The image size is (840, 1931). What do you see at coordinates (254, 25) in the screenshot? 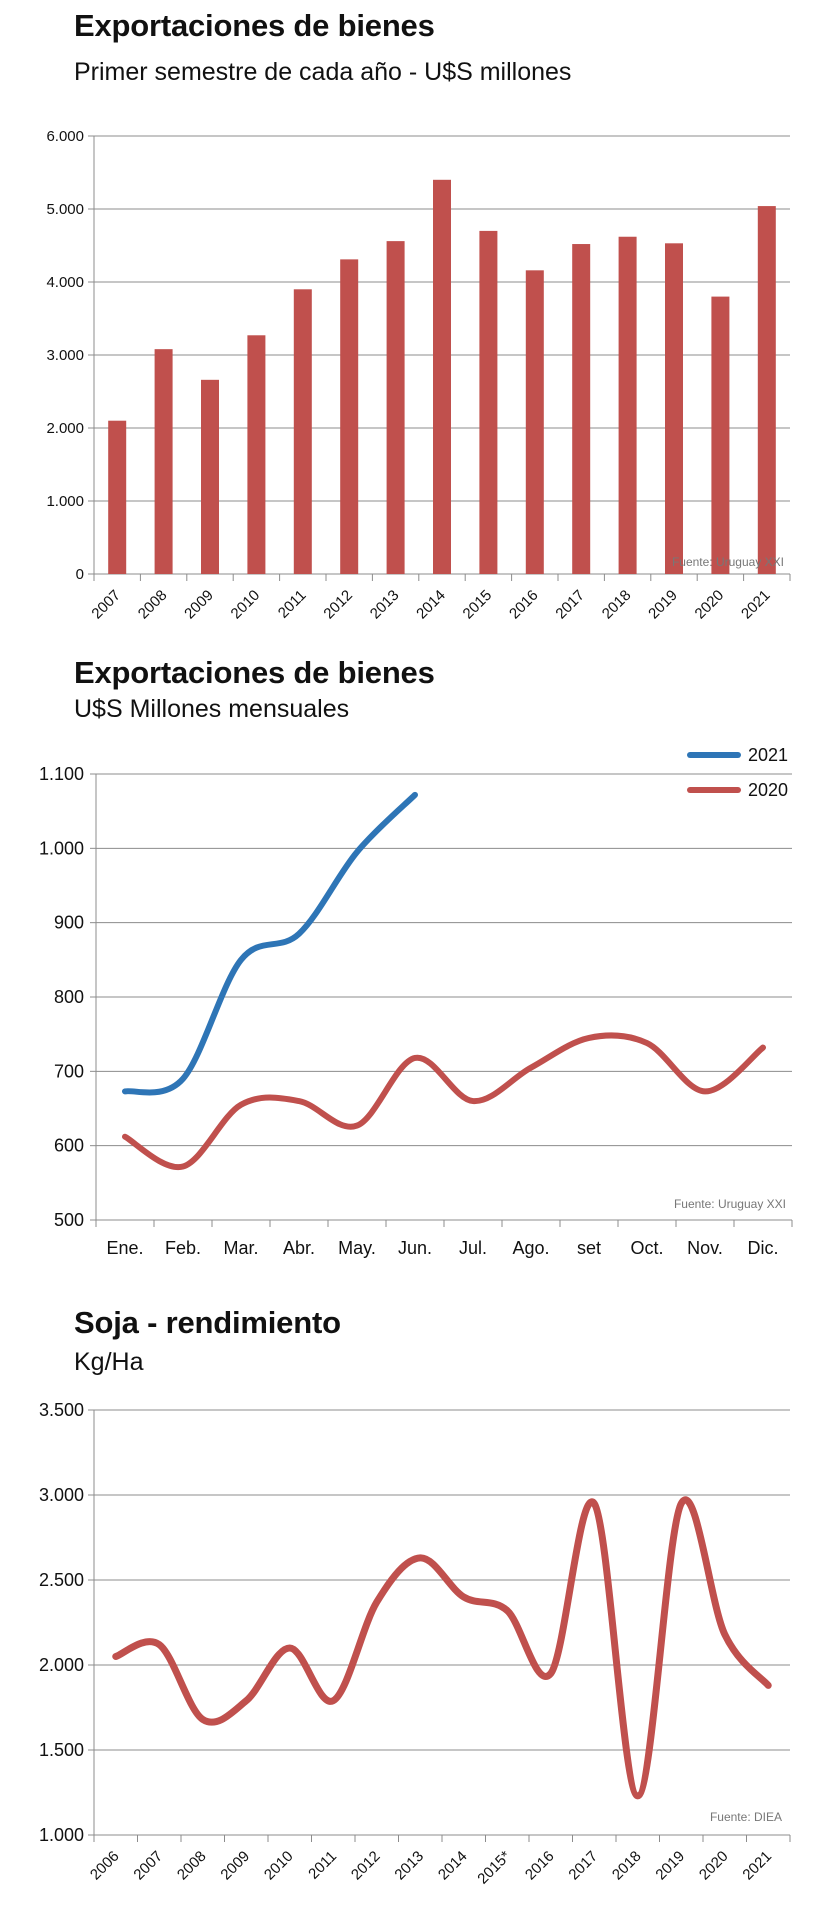
I see `chart1-title: Exportaciones de bienes` at bounding box center [254, 25].